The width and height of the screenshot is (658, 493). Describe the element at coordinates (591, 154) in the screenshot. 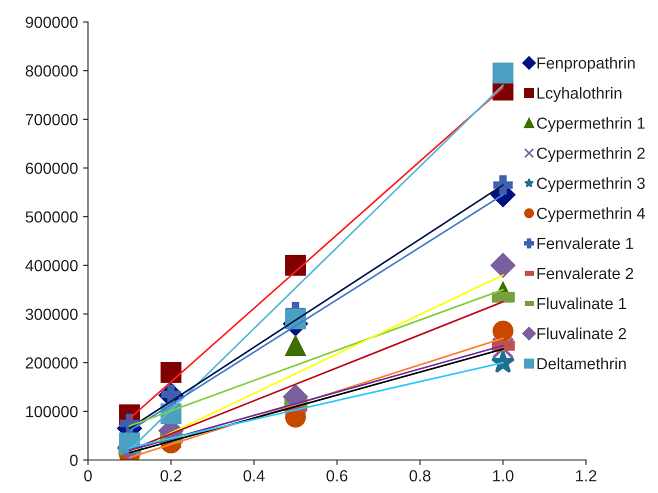

I see `legend-label: Cypermethrin 2` at that location.